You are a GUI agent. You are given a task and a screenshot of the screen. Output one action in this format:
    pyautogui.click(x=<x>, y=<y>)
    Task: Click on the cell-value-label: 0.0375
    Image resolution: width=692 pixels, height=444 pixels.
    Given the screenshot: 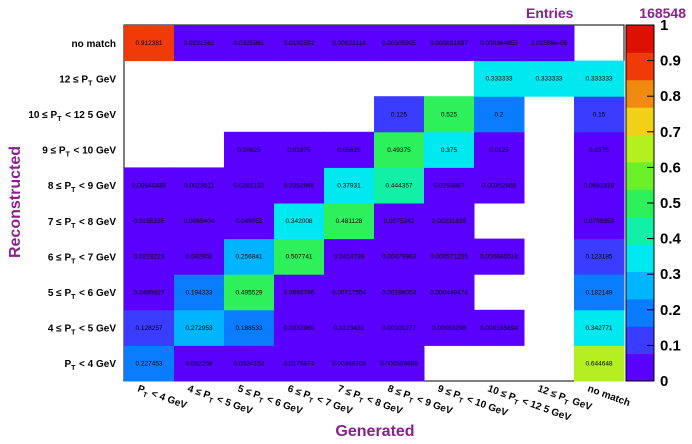 What is the action you would take?
    pyautogui.click(x=599, y=150)
    